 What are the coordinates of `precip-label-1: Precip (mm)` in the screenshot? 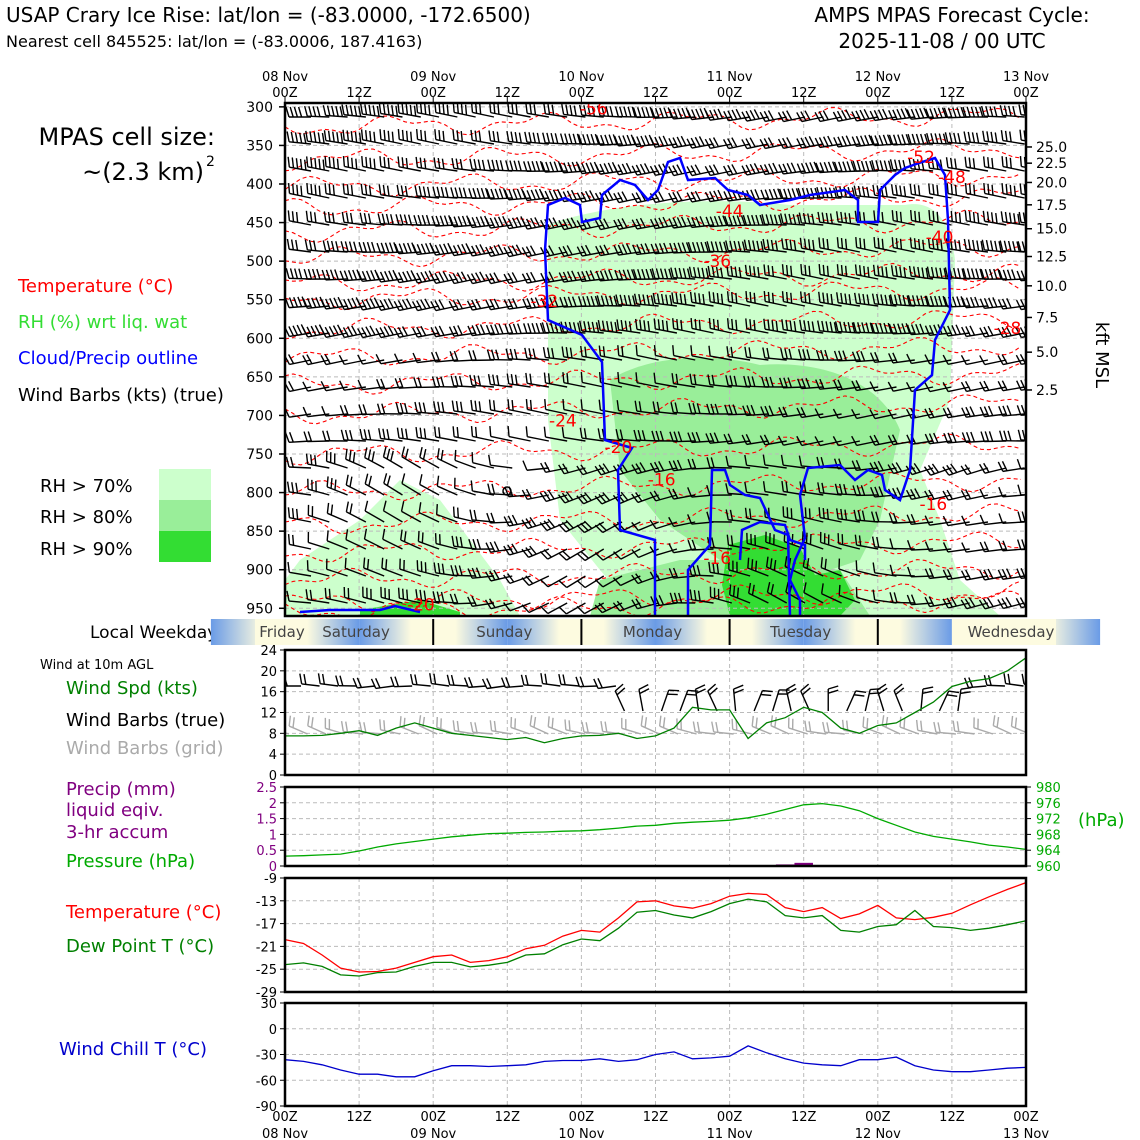 It's located at (121, 789).